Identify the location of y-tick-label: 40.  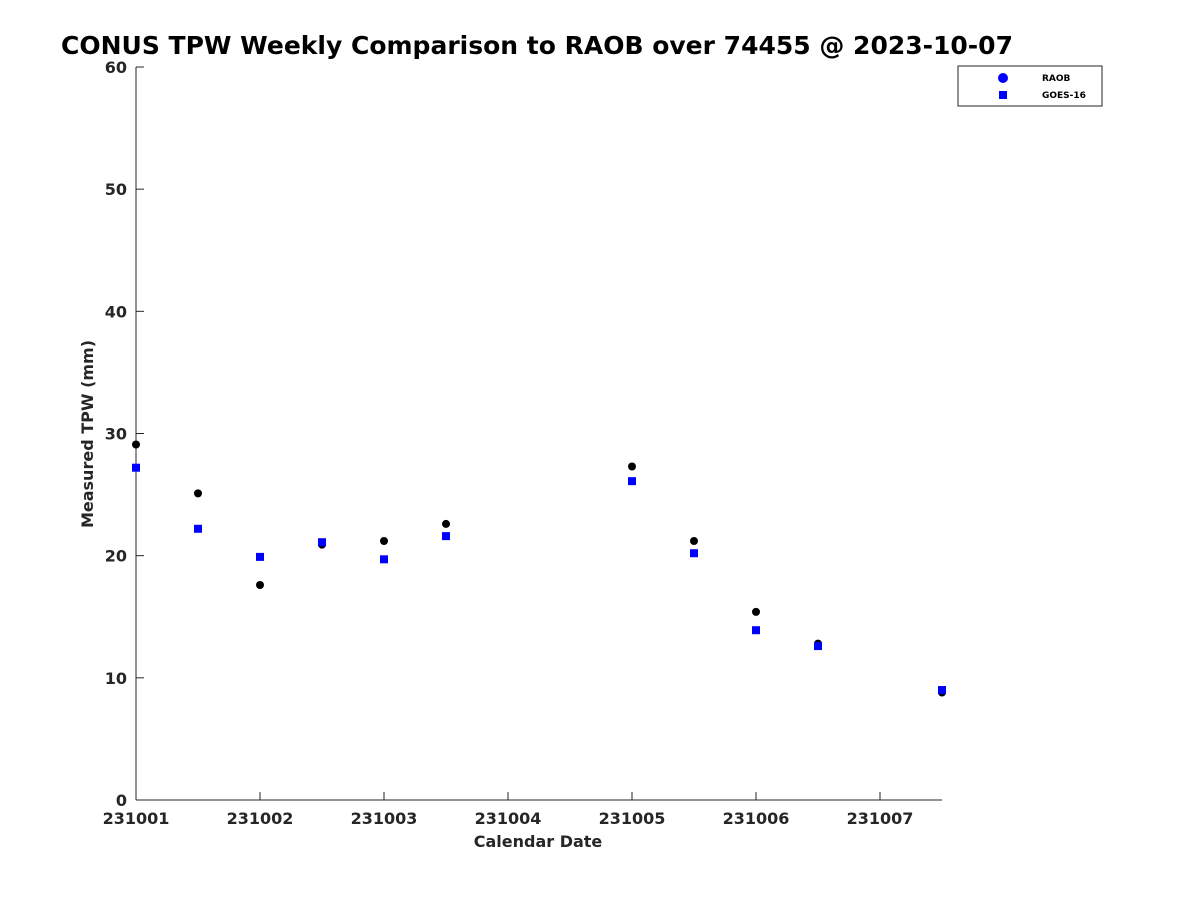
(116, 311).